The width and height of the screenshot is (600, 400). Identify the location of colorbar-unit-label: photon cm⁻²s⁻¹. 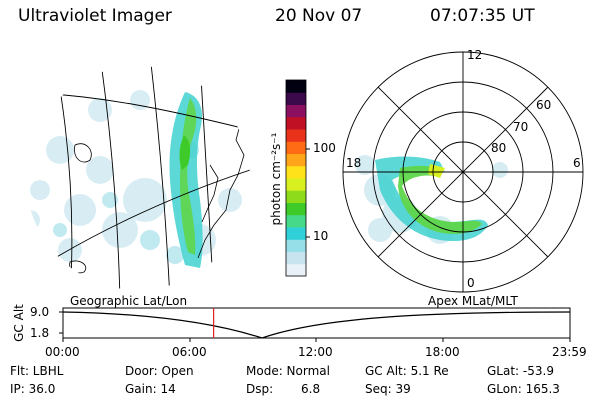
(276, 179).